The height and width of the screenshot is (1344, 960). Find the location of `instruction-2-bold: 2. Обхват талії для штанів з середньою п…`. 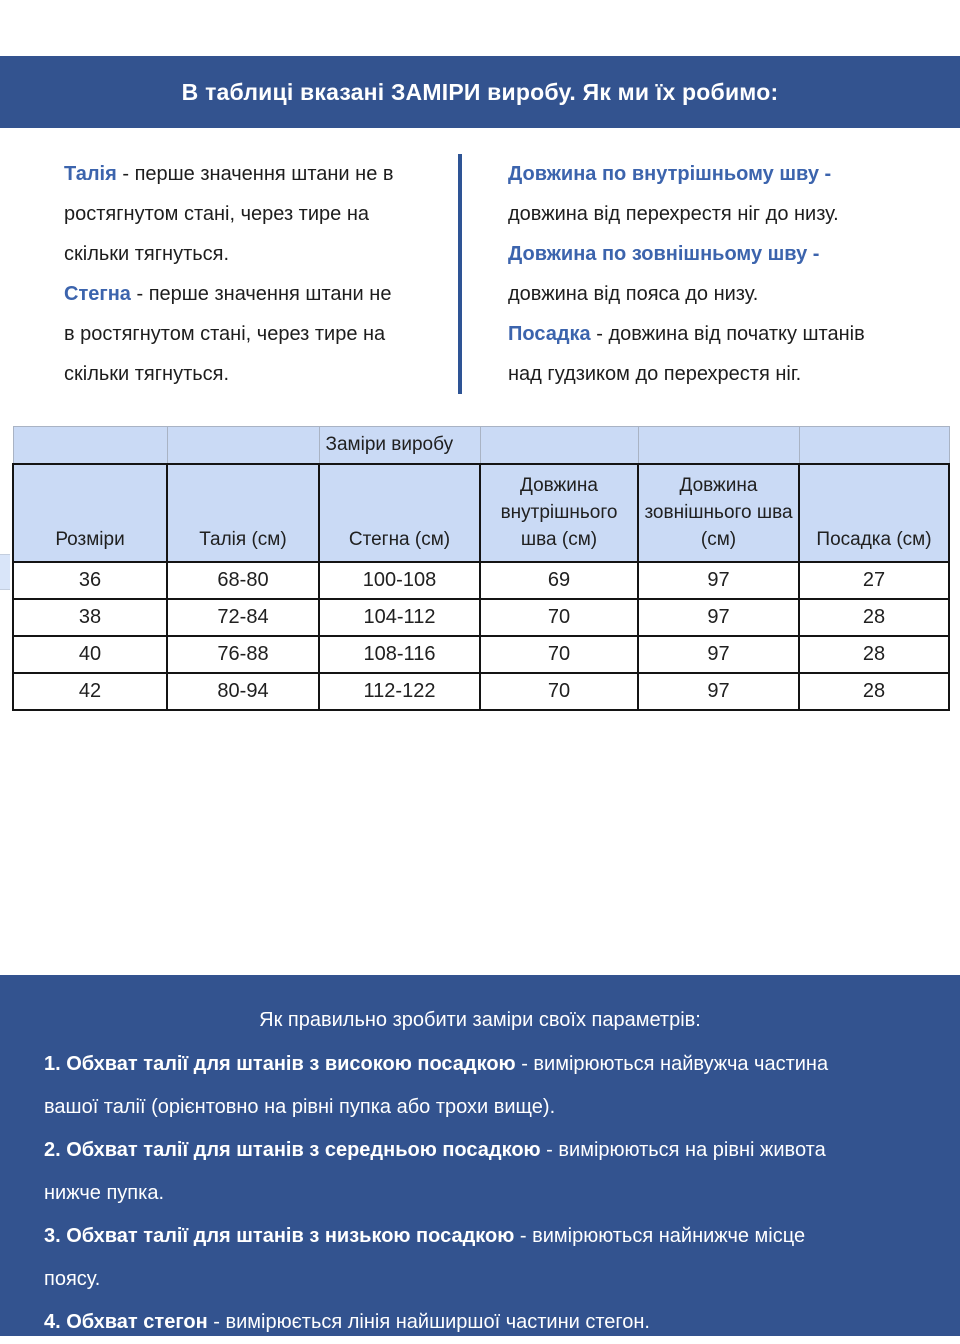

instruction-2-bold: 2. Обхват талії для штанів з середньою п… is located at coordinates (292, 1150).